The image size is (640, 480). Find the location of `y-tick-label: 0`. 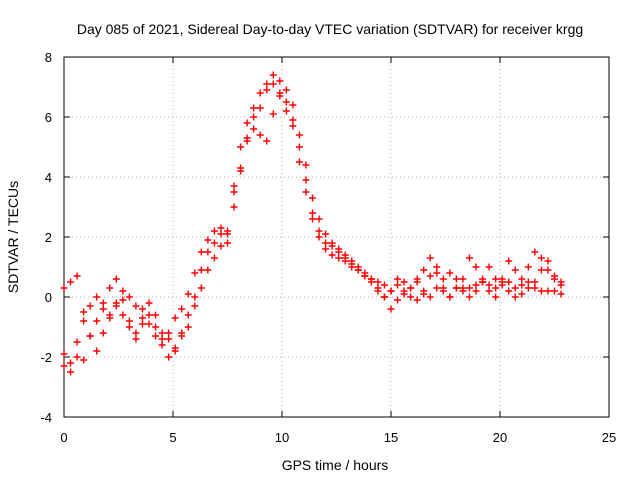

y-tick-label: 0 is located at coordinates (48, 297).